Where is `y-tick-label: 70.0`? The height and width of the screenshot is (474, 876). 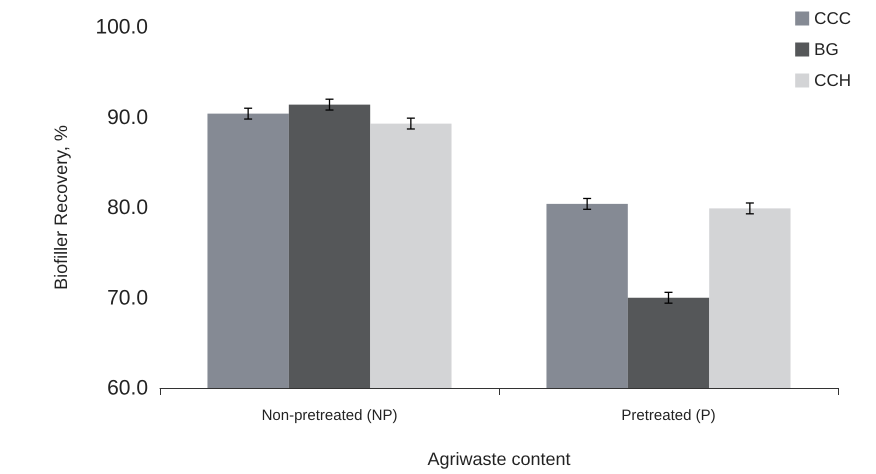
y-tick-label: 70.0 is located at coordinates (127, 298).